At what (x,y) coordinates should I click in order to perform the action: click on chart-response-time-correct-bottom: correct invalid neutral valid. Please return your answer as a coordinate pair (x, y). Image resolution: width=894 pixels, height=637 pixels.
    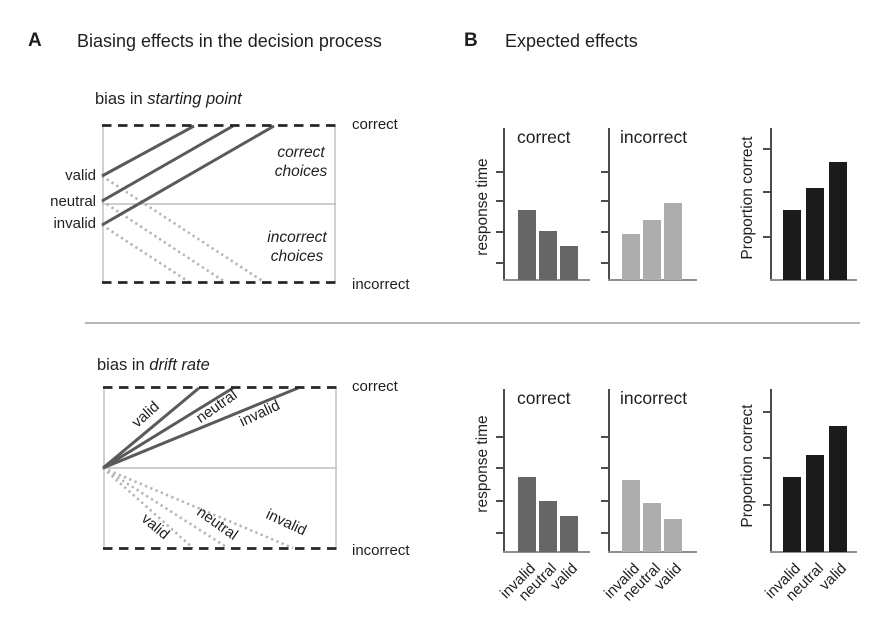
    Looking at the image, I should click on (545, 496).